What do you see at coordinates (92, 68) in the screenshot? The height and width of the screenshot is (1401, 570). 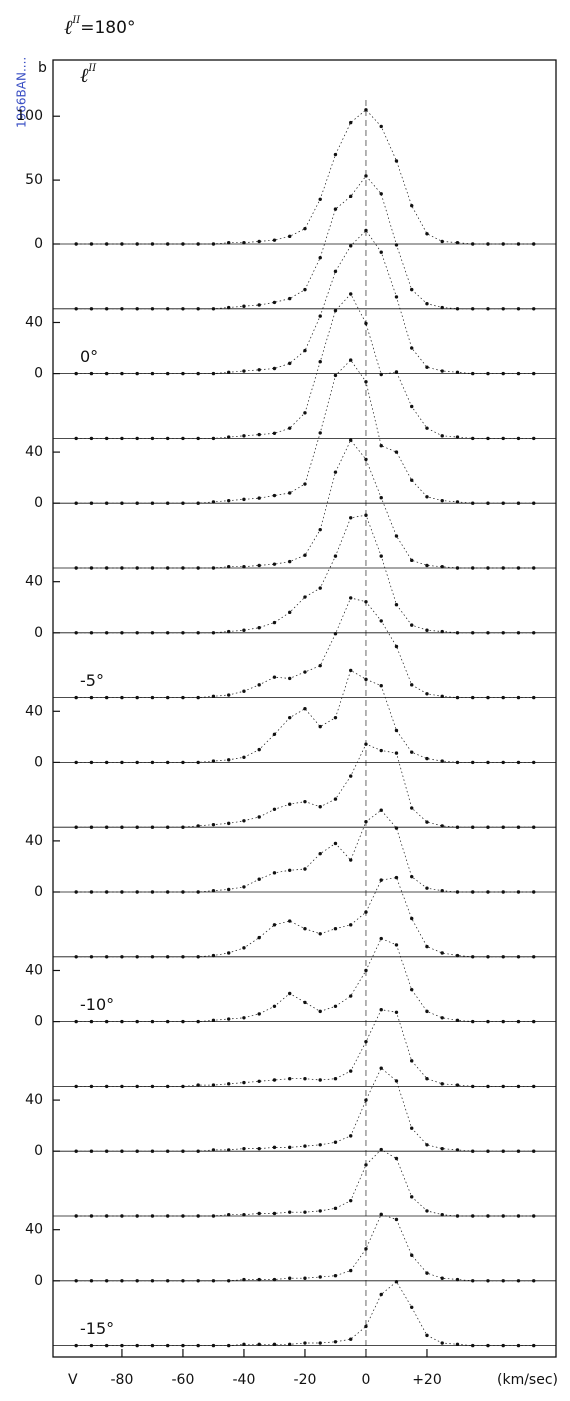 I see `corner-superscript: II` at bounding box center [92, 68].